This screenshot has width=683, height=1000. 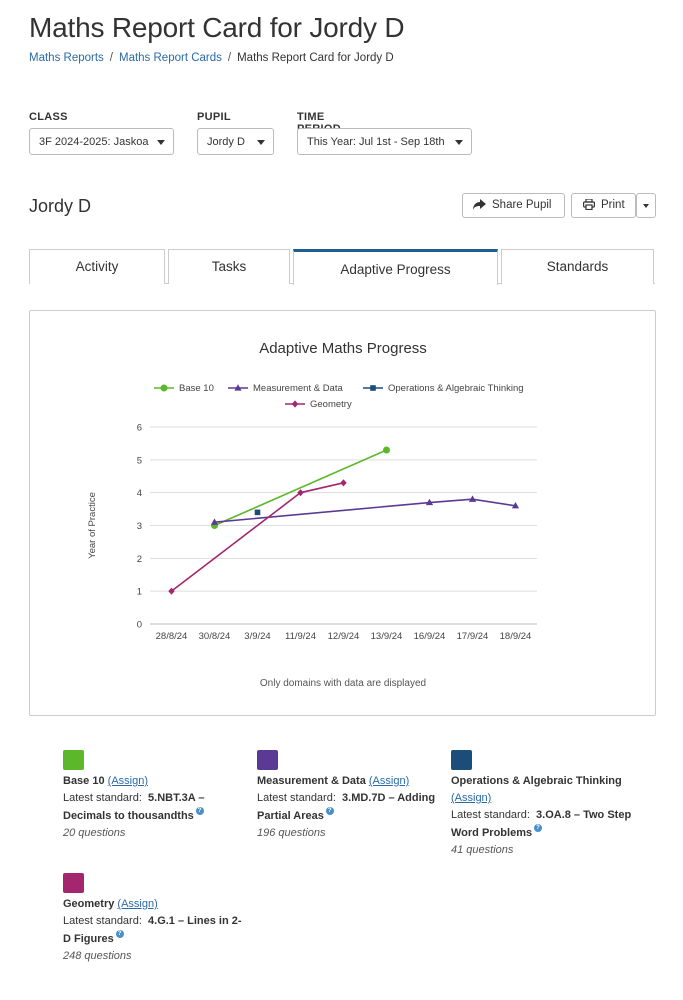 What do you see at coordinates (88, 939) in the screenshot?
I see `standard-text: D Figures` at bounding box center [88, 939].